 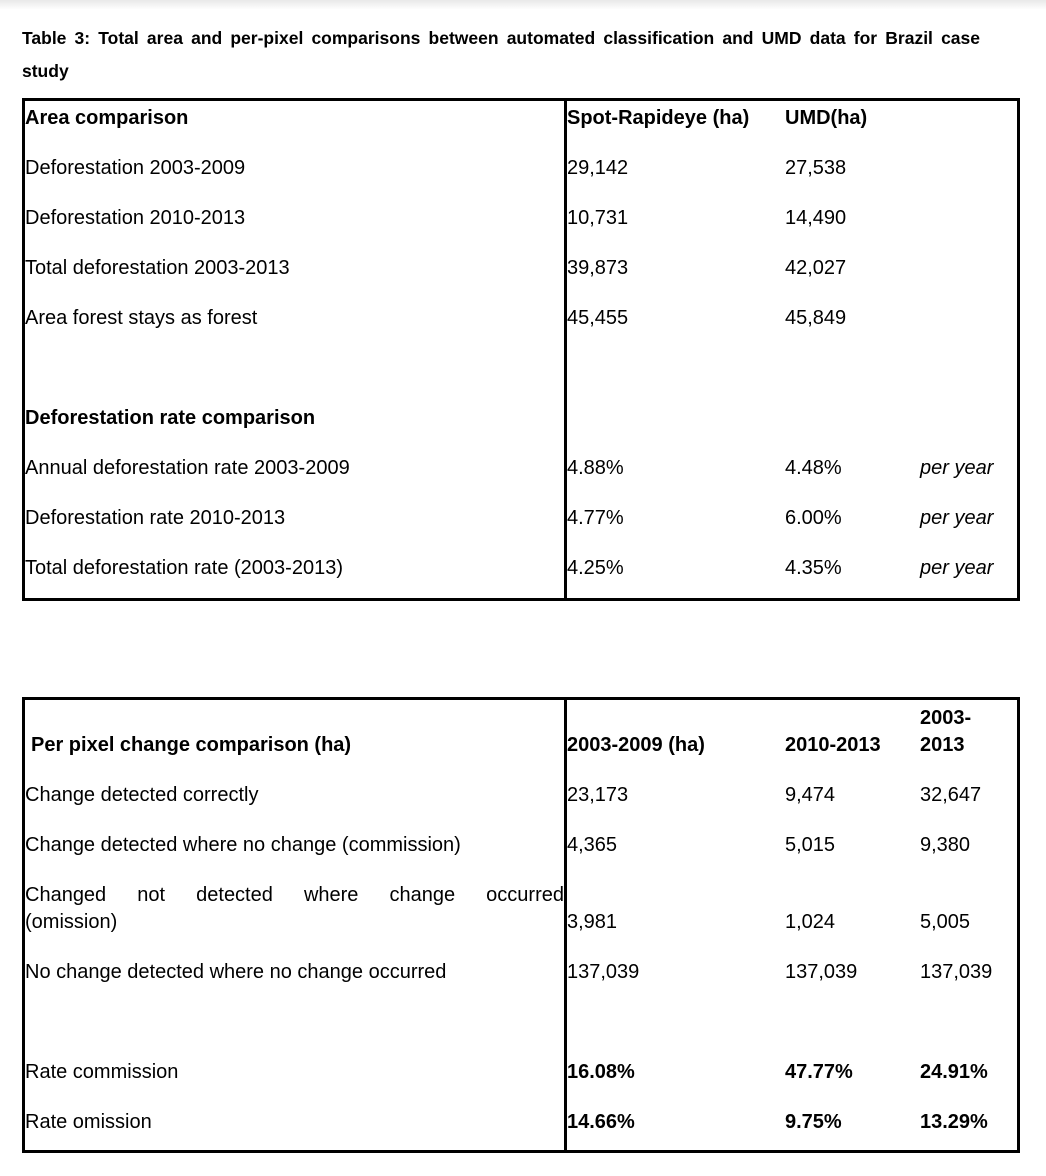 I want to click on table-row: Deforestation 2010-2013 10,731 14,490, so click(x=521, y=218).